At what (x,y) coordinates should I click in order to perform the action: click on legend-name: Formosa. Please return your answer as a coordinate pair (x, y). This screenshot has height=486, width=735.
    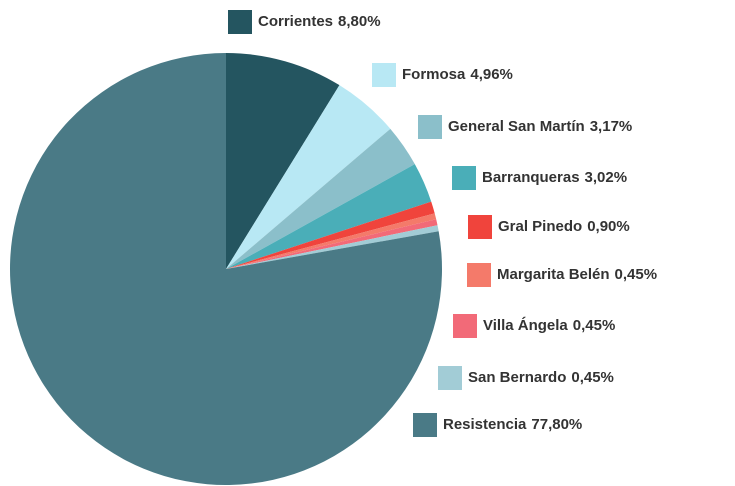
    Looking at the image, I should click on (434, 74).